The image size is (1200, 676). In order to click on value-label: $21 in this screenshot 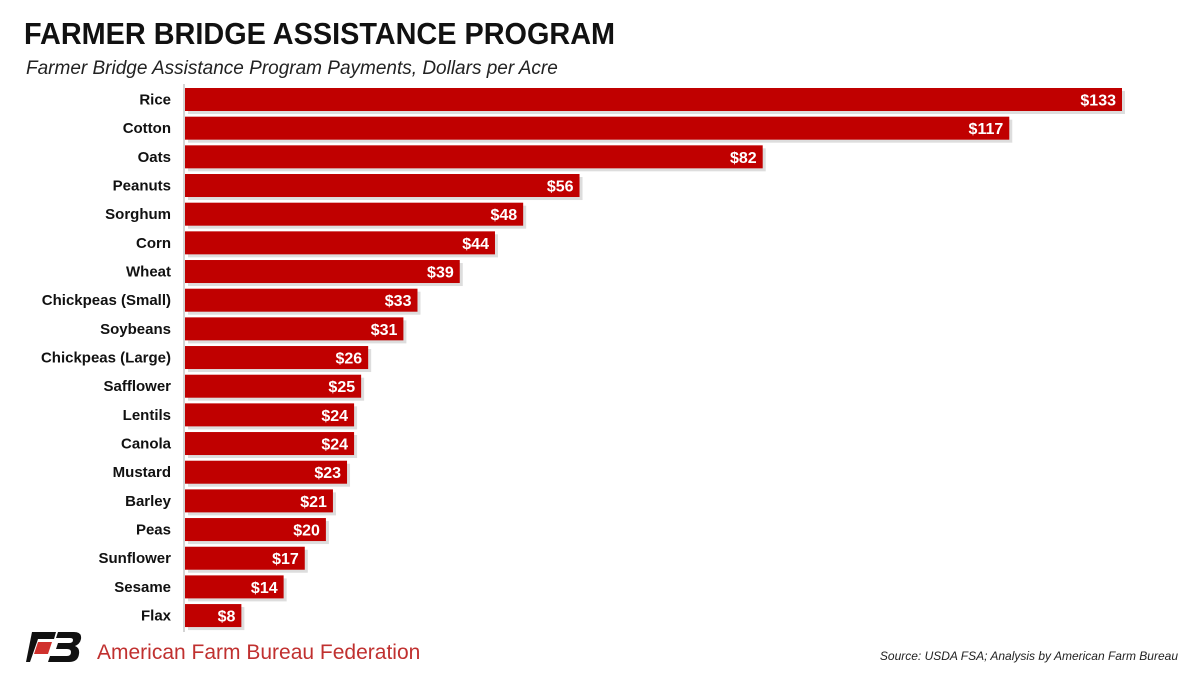, I will do `click(313, 502)`.